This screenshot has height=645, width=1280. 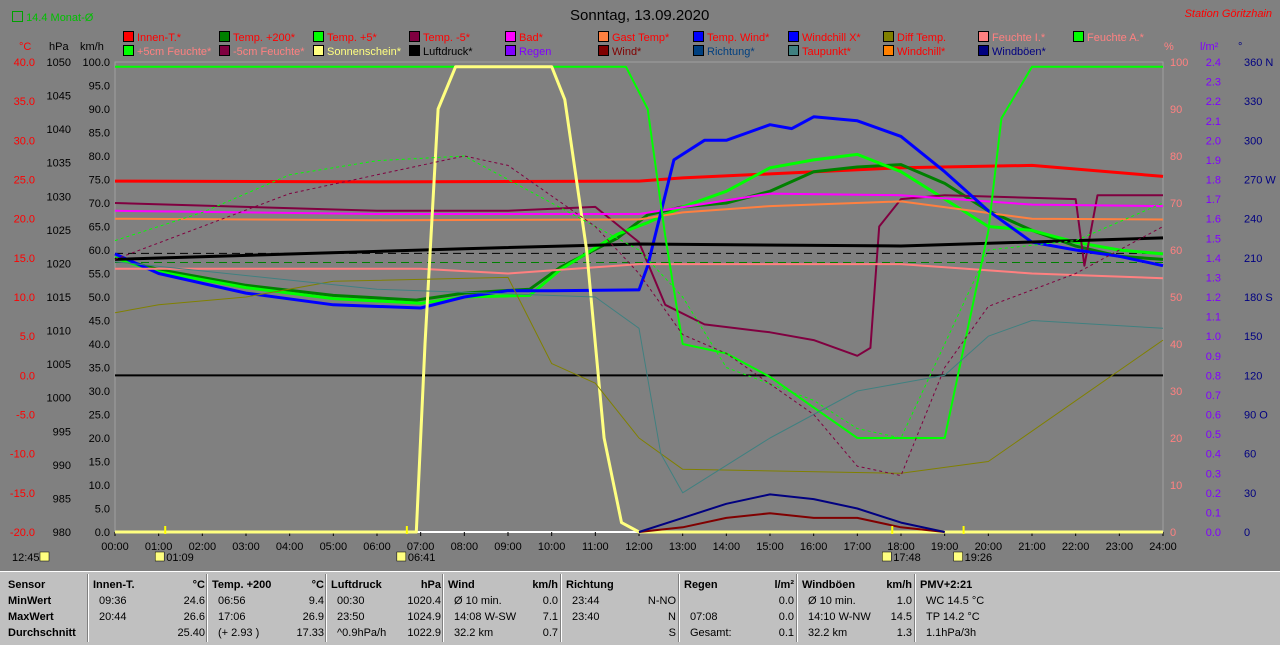 I want to click on summary-cell-value: 0.7, so click(x=550, y=633).